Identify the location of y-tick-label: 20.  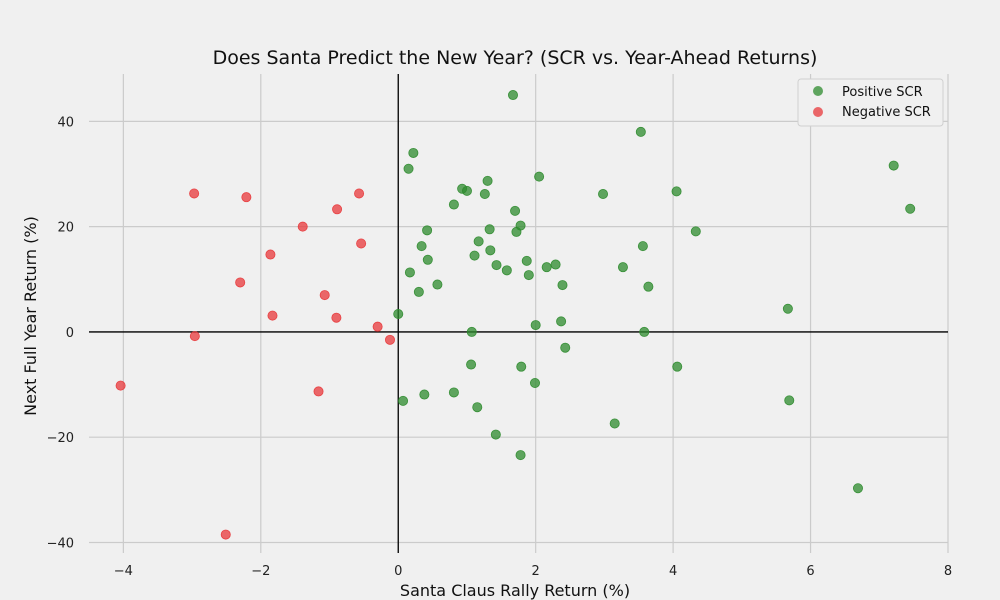
(65, 228).